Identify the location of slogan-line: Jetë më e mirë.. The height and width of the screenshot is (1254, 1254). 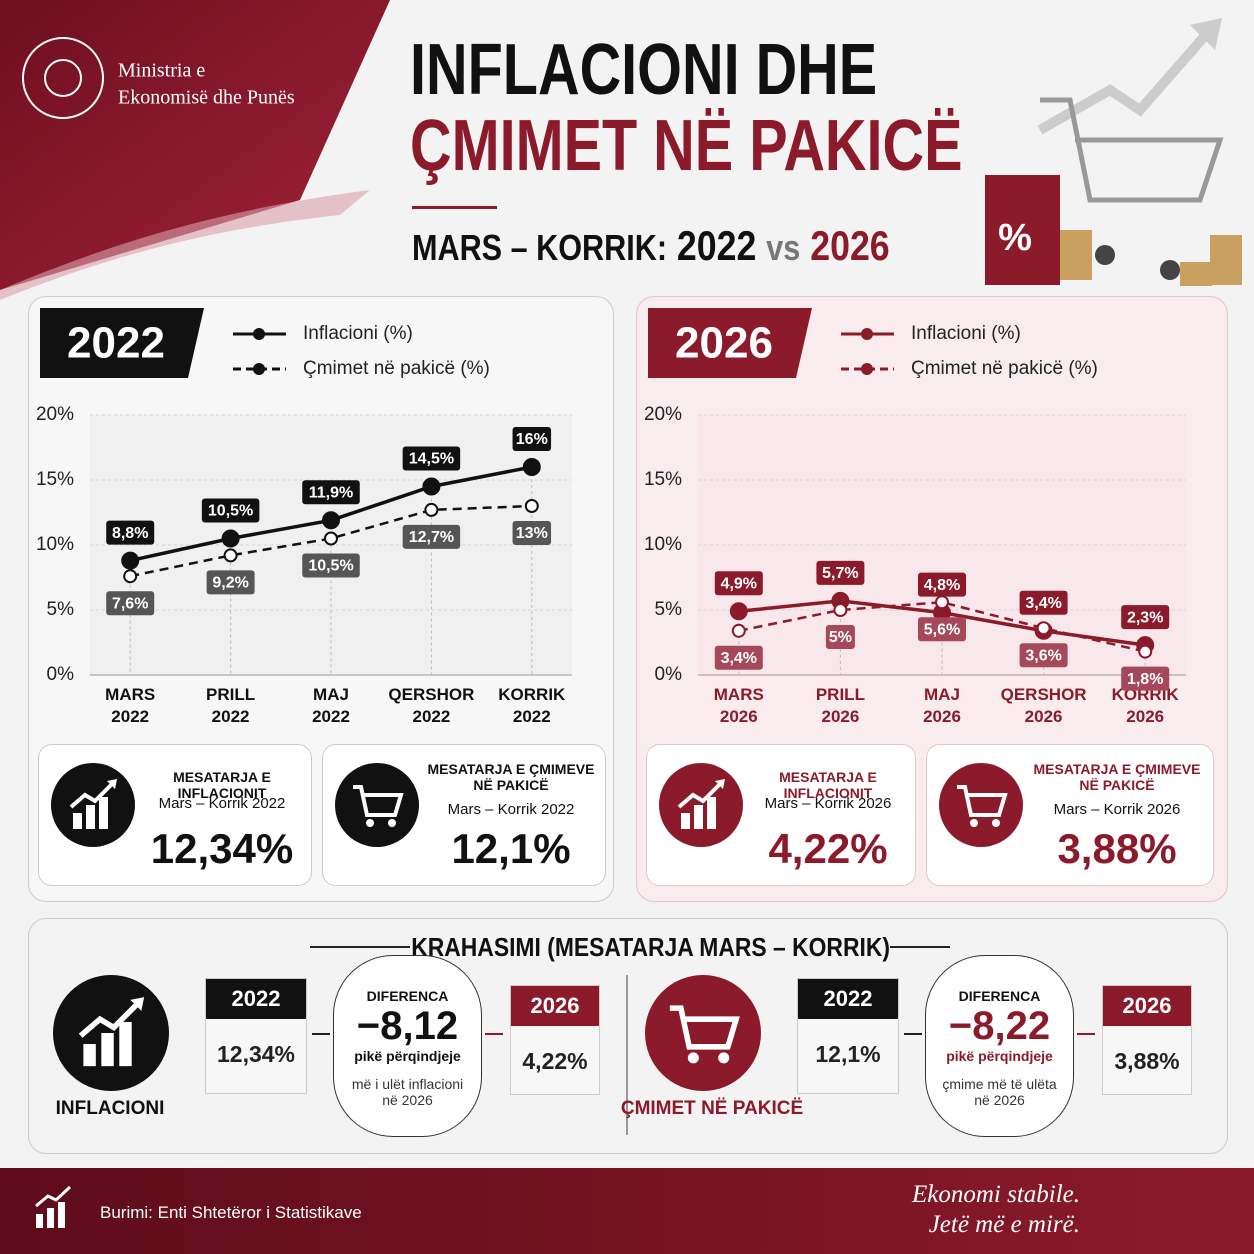
(1004, 1224).